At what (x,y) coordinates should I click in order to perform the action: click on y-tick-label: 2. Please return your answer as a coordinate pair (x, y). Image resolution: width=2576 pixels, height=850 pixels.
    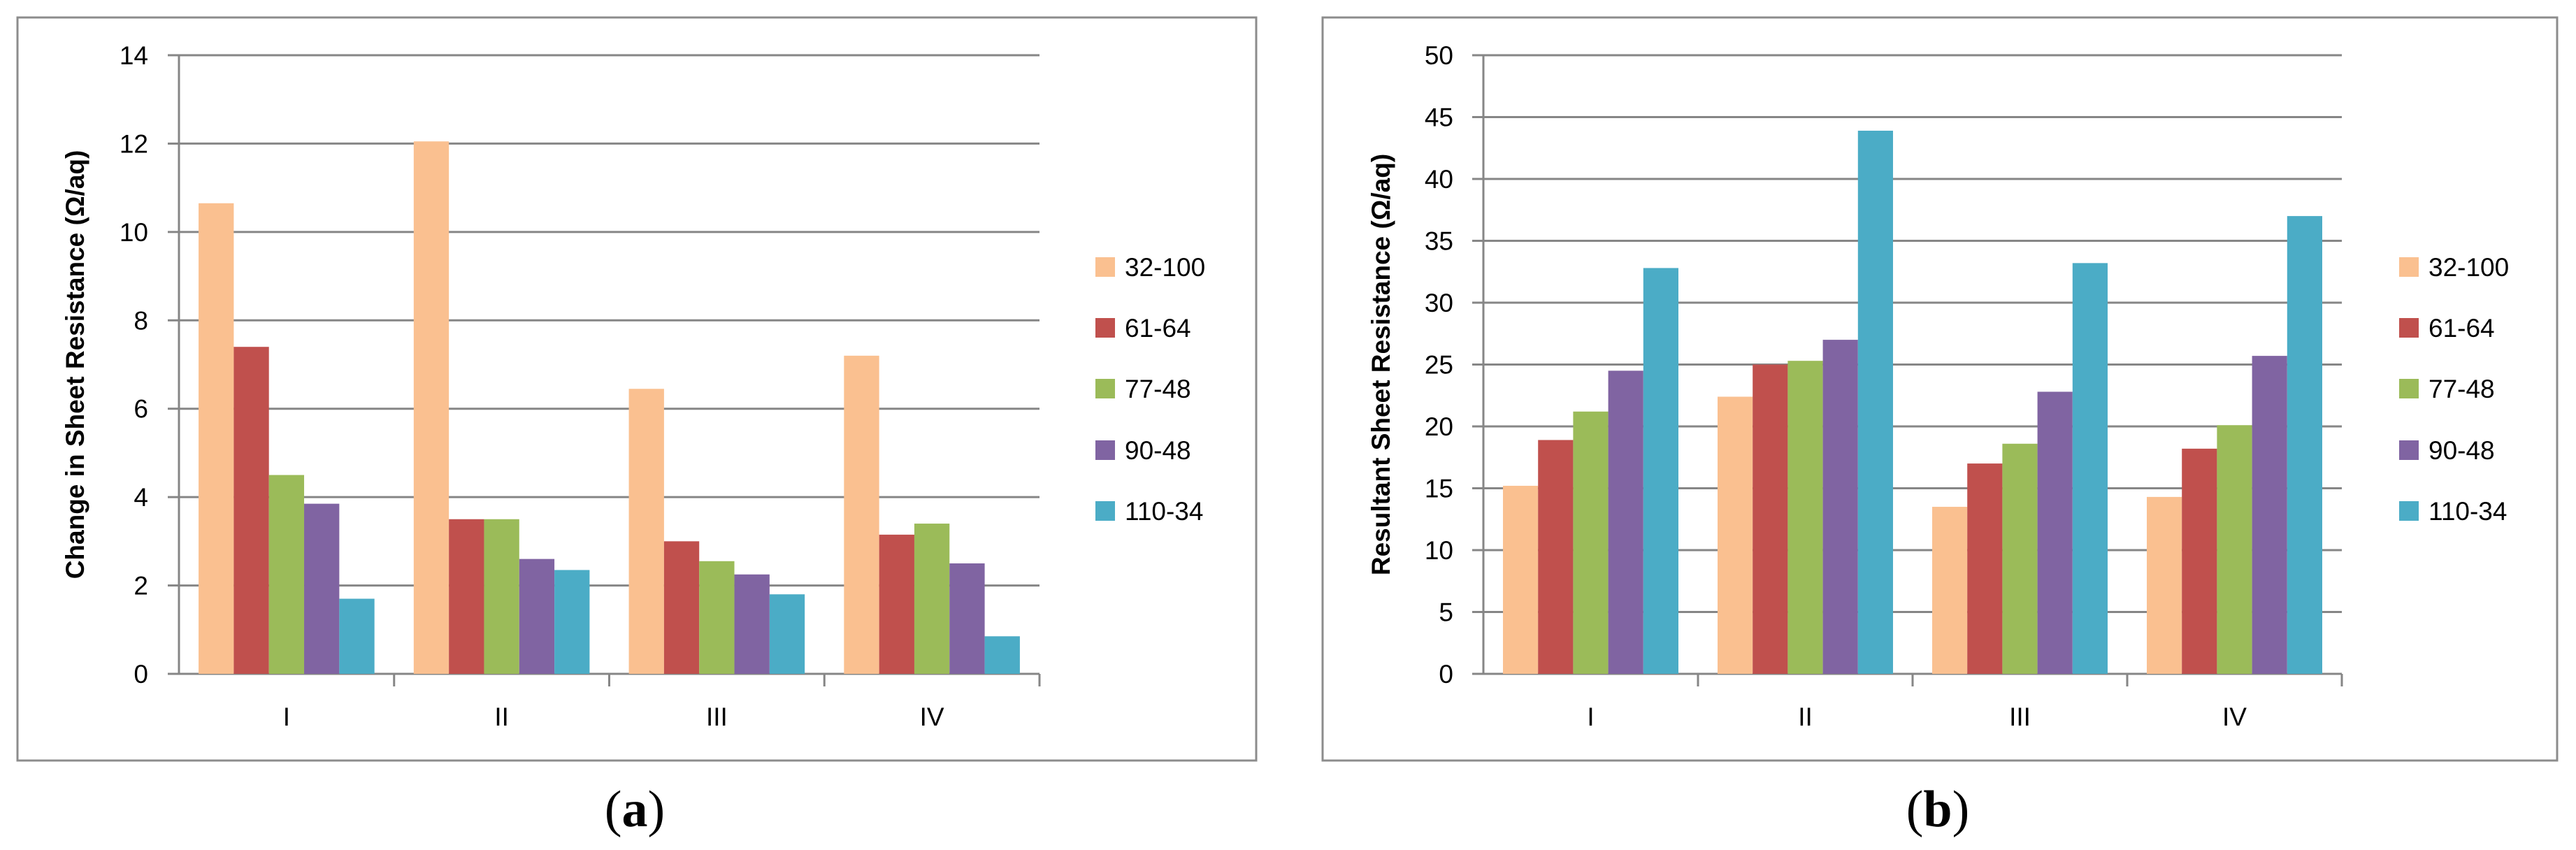
    Looking at the image, I should click on (141, 586).